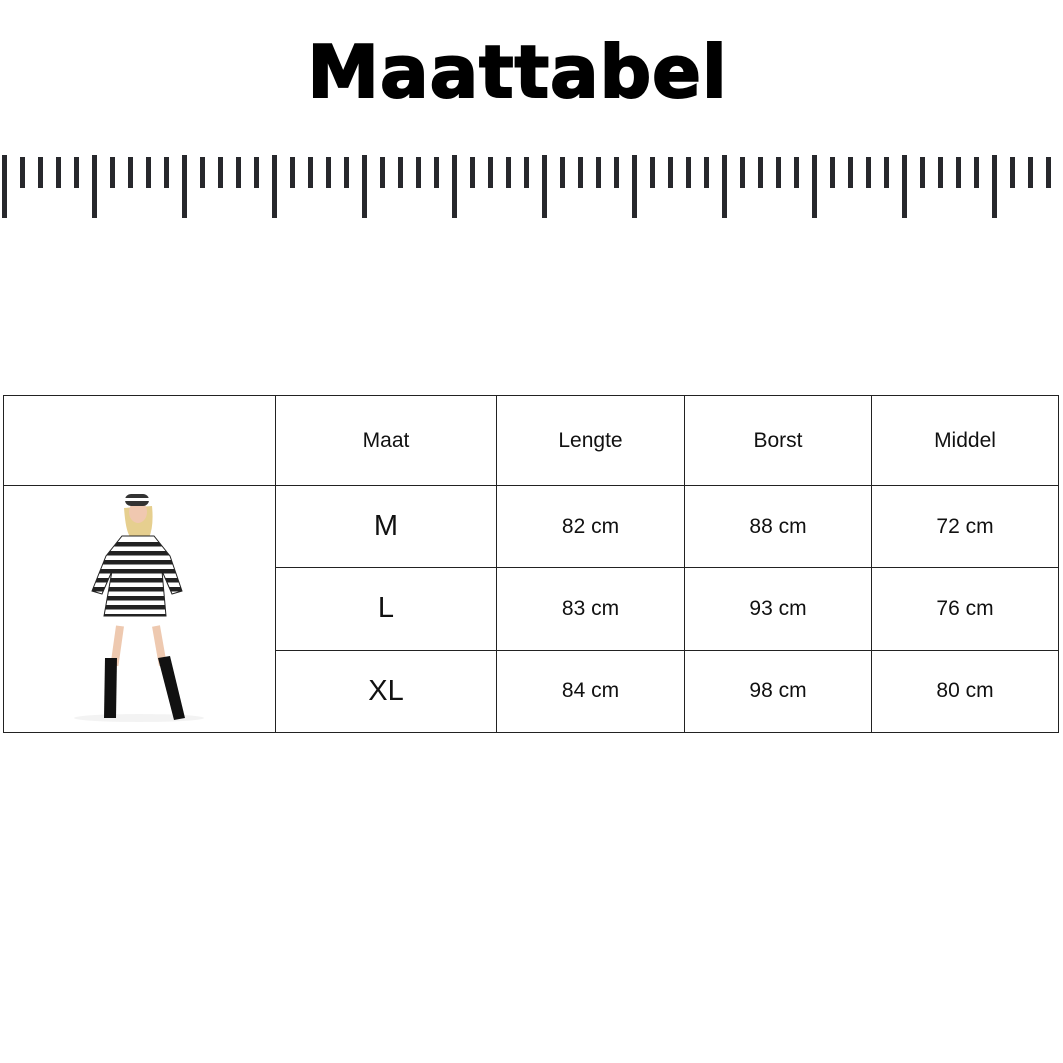  I want to click on header-borst: Borst, so click(778, 440).